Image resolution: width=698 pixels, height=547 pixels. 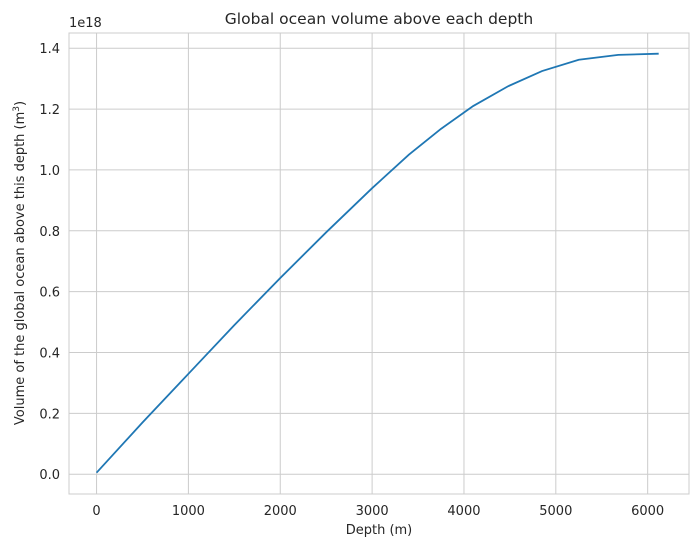 I want to click on x-tick-label: 0, so click(x=96, y=511).